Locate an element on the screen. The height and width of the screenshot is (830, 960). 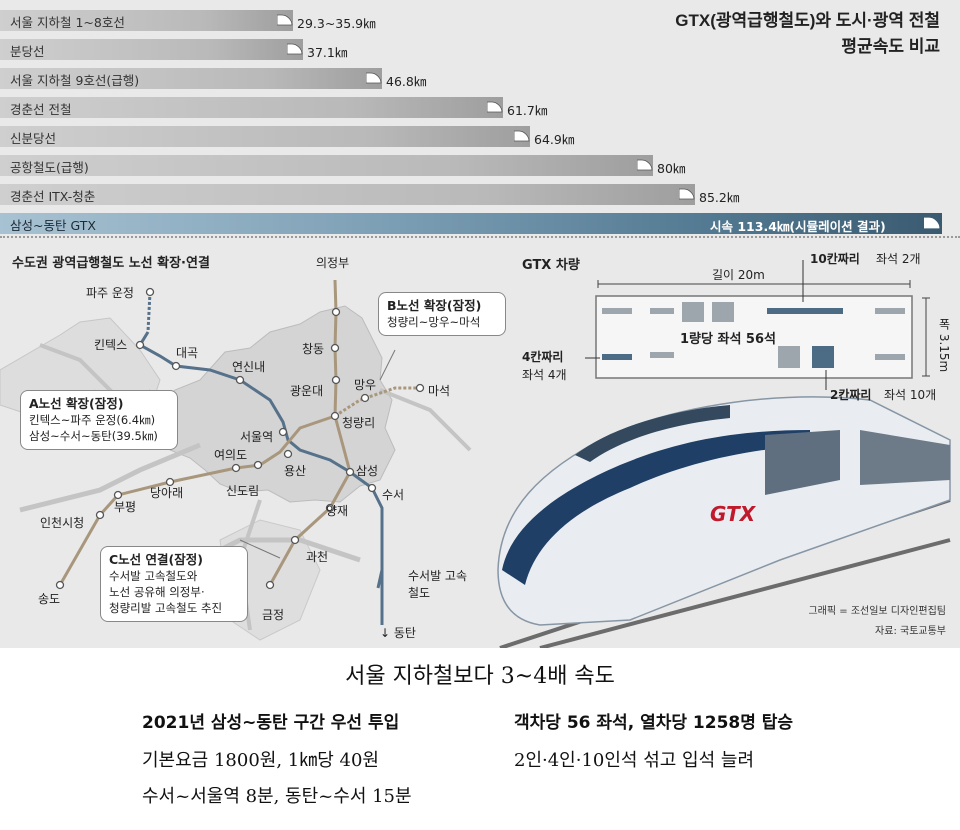
station-label: 당아래 is located at coordinates (167, 493).